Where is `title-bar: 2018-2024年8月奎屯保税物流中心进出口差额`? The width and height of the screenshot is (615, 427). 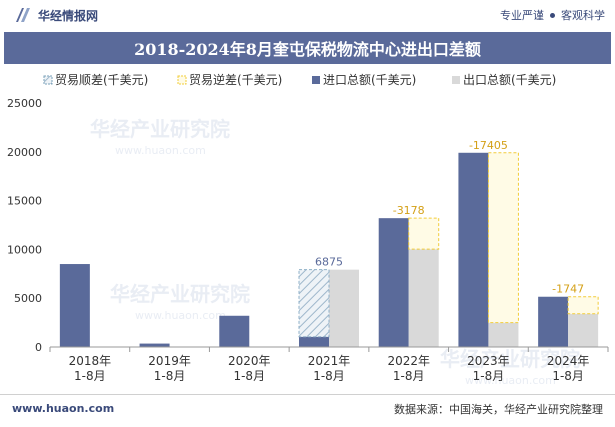 title-bar: 2018-2024年8月奎屯保税物流中心进出口差额 is located at coordinates (307, 48).